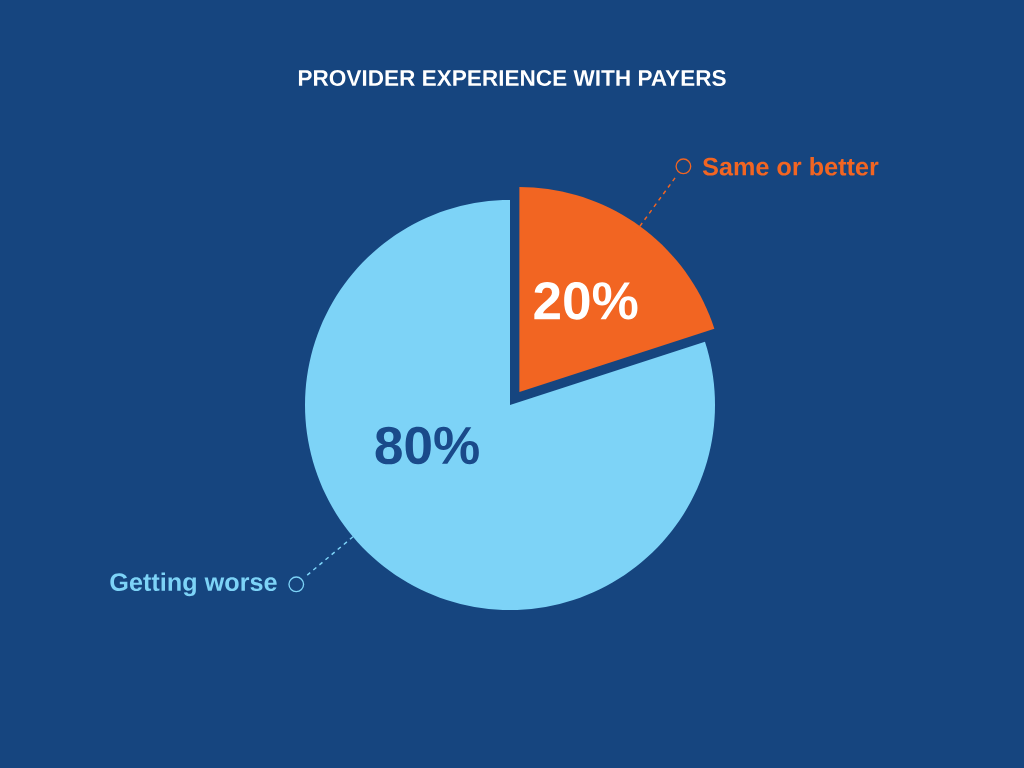 The image size is (1024, 768). What do you see at coordinates (193, 584) in the screenshot?
I see `slice-label: Getting worse` at bounding box center [193, 584].